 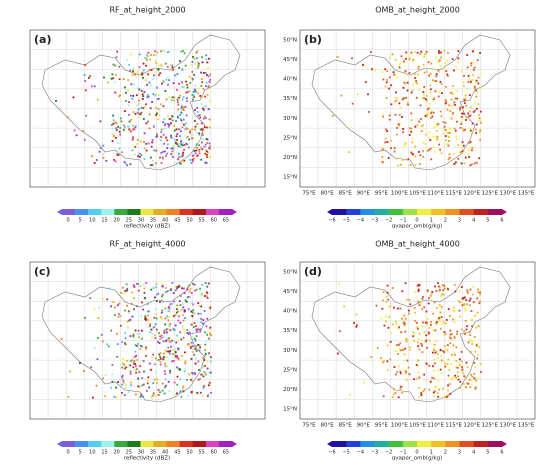 What do you see at coordinates (487, 453) in the screenshot?
I see `colorbar-tick: 5` at bounding box center [487, 453].